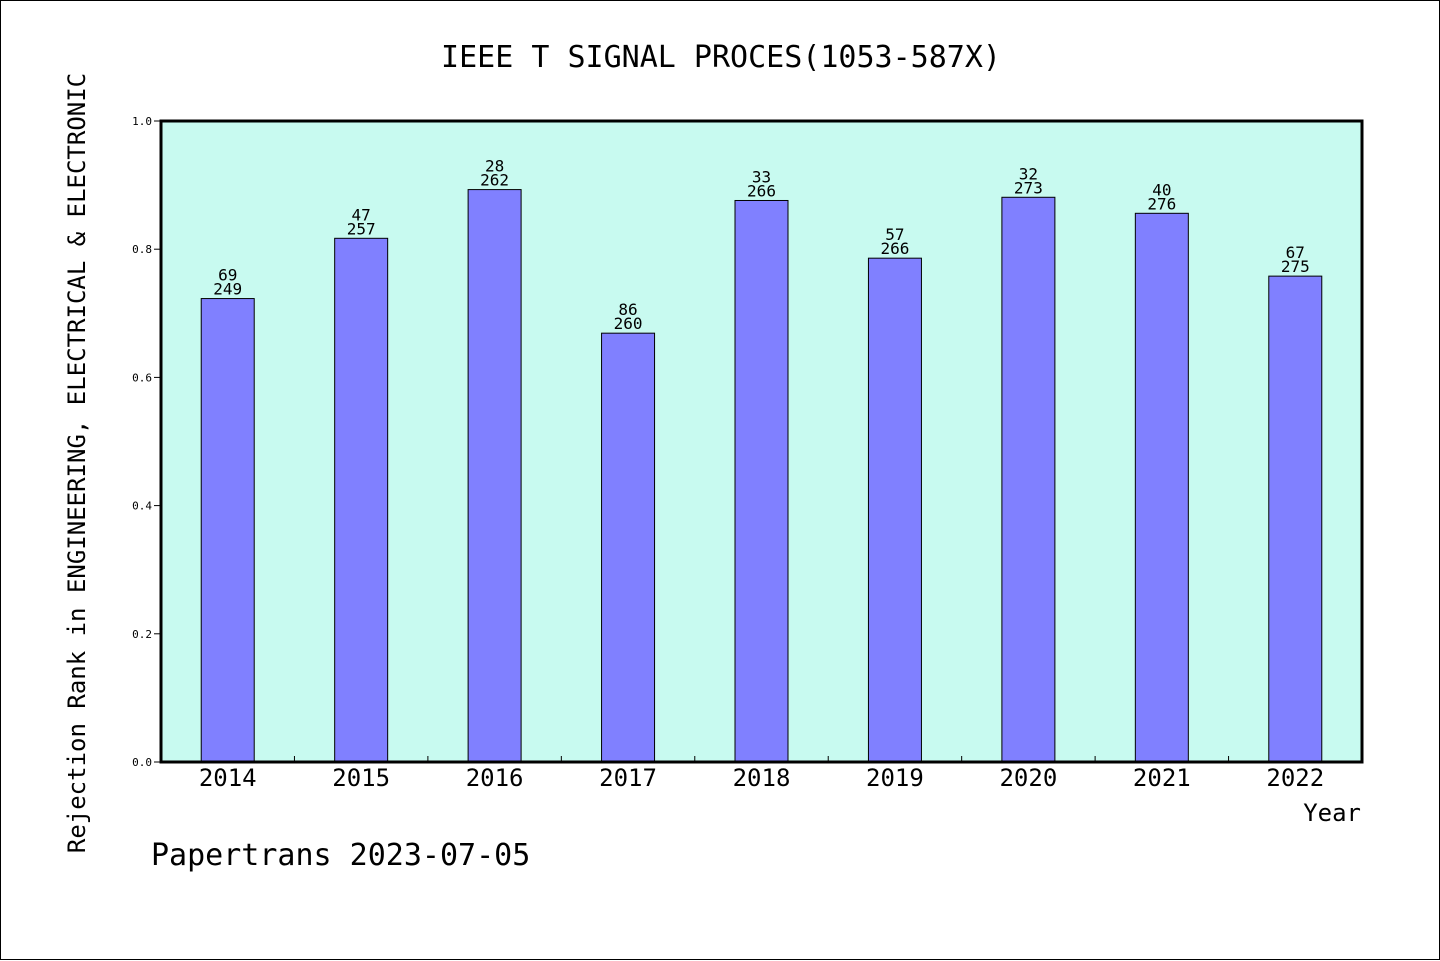  Describe the element at coordinates (1028, 173) in the screenshot. I see `bar-rank-label: 32` at that location.